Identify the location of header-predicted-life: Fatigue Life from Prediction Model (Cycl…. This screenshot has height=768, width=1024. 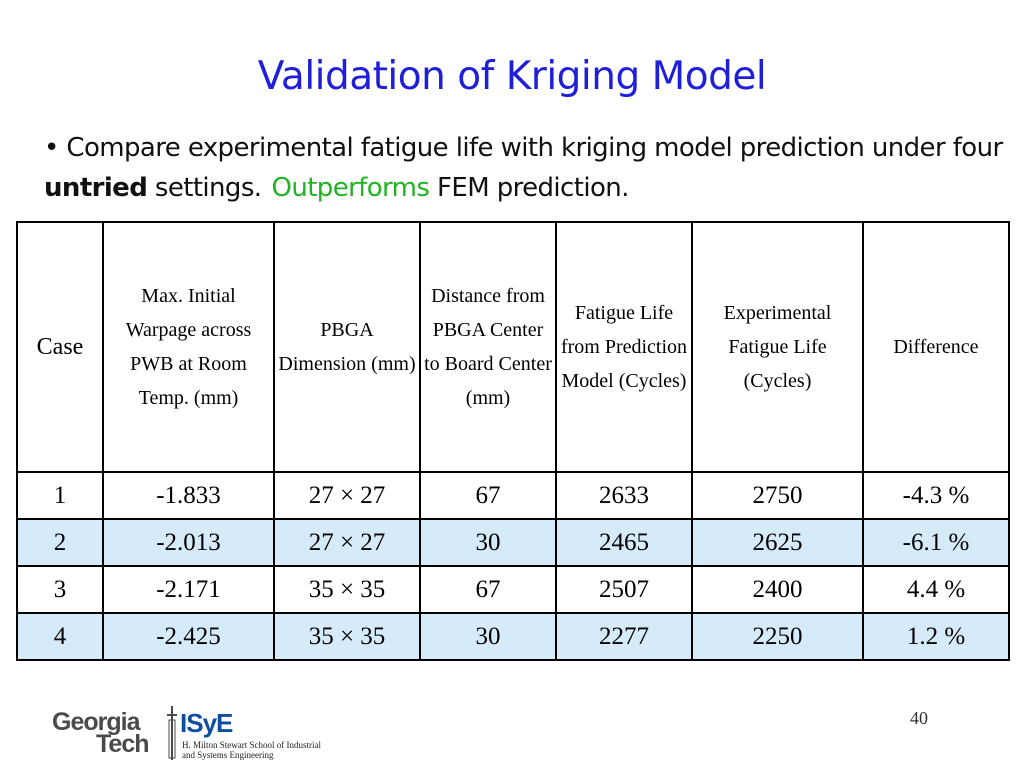
(624, 347).